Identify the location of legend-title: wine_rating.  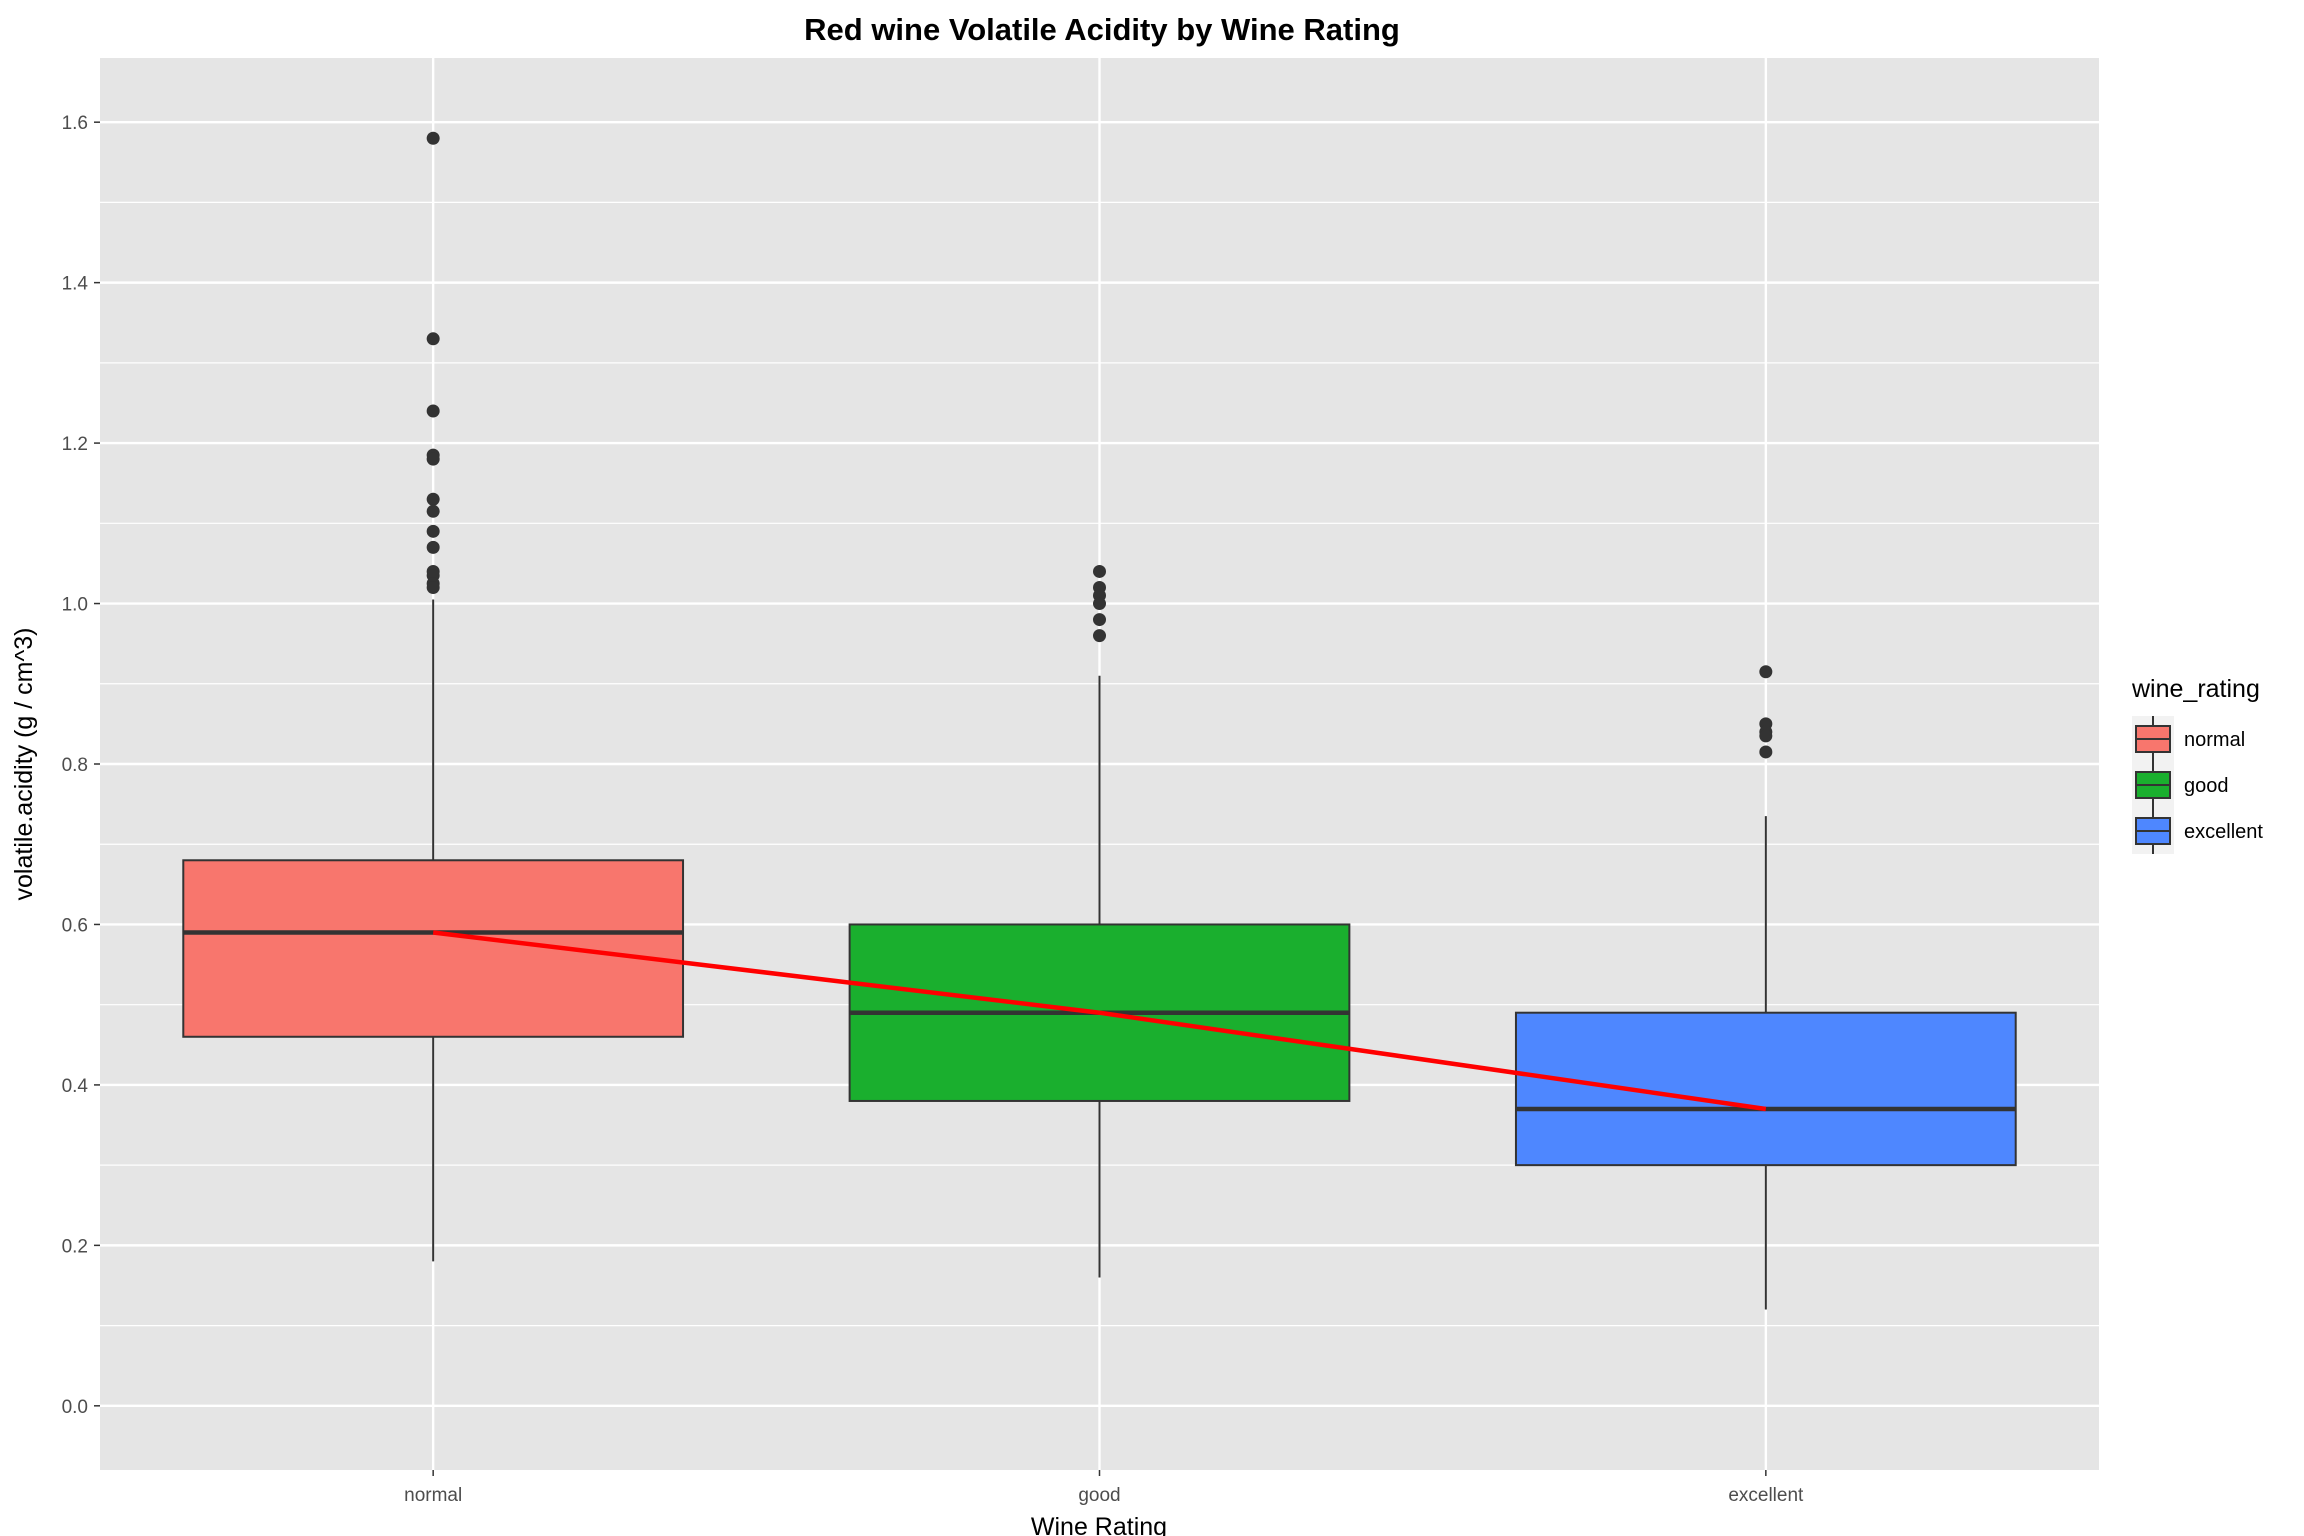
(2195, 689).